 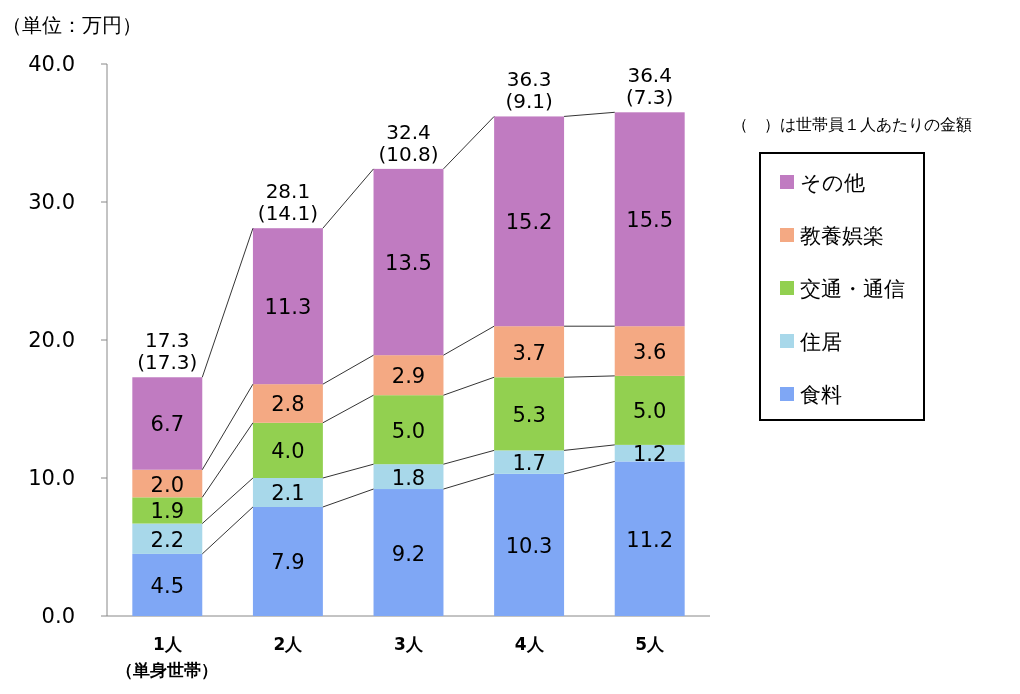 I want to click on total-label: 36.4 (7.3), so click(x=649, y=86).